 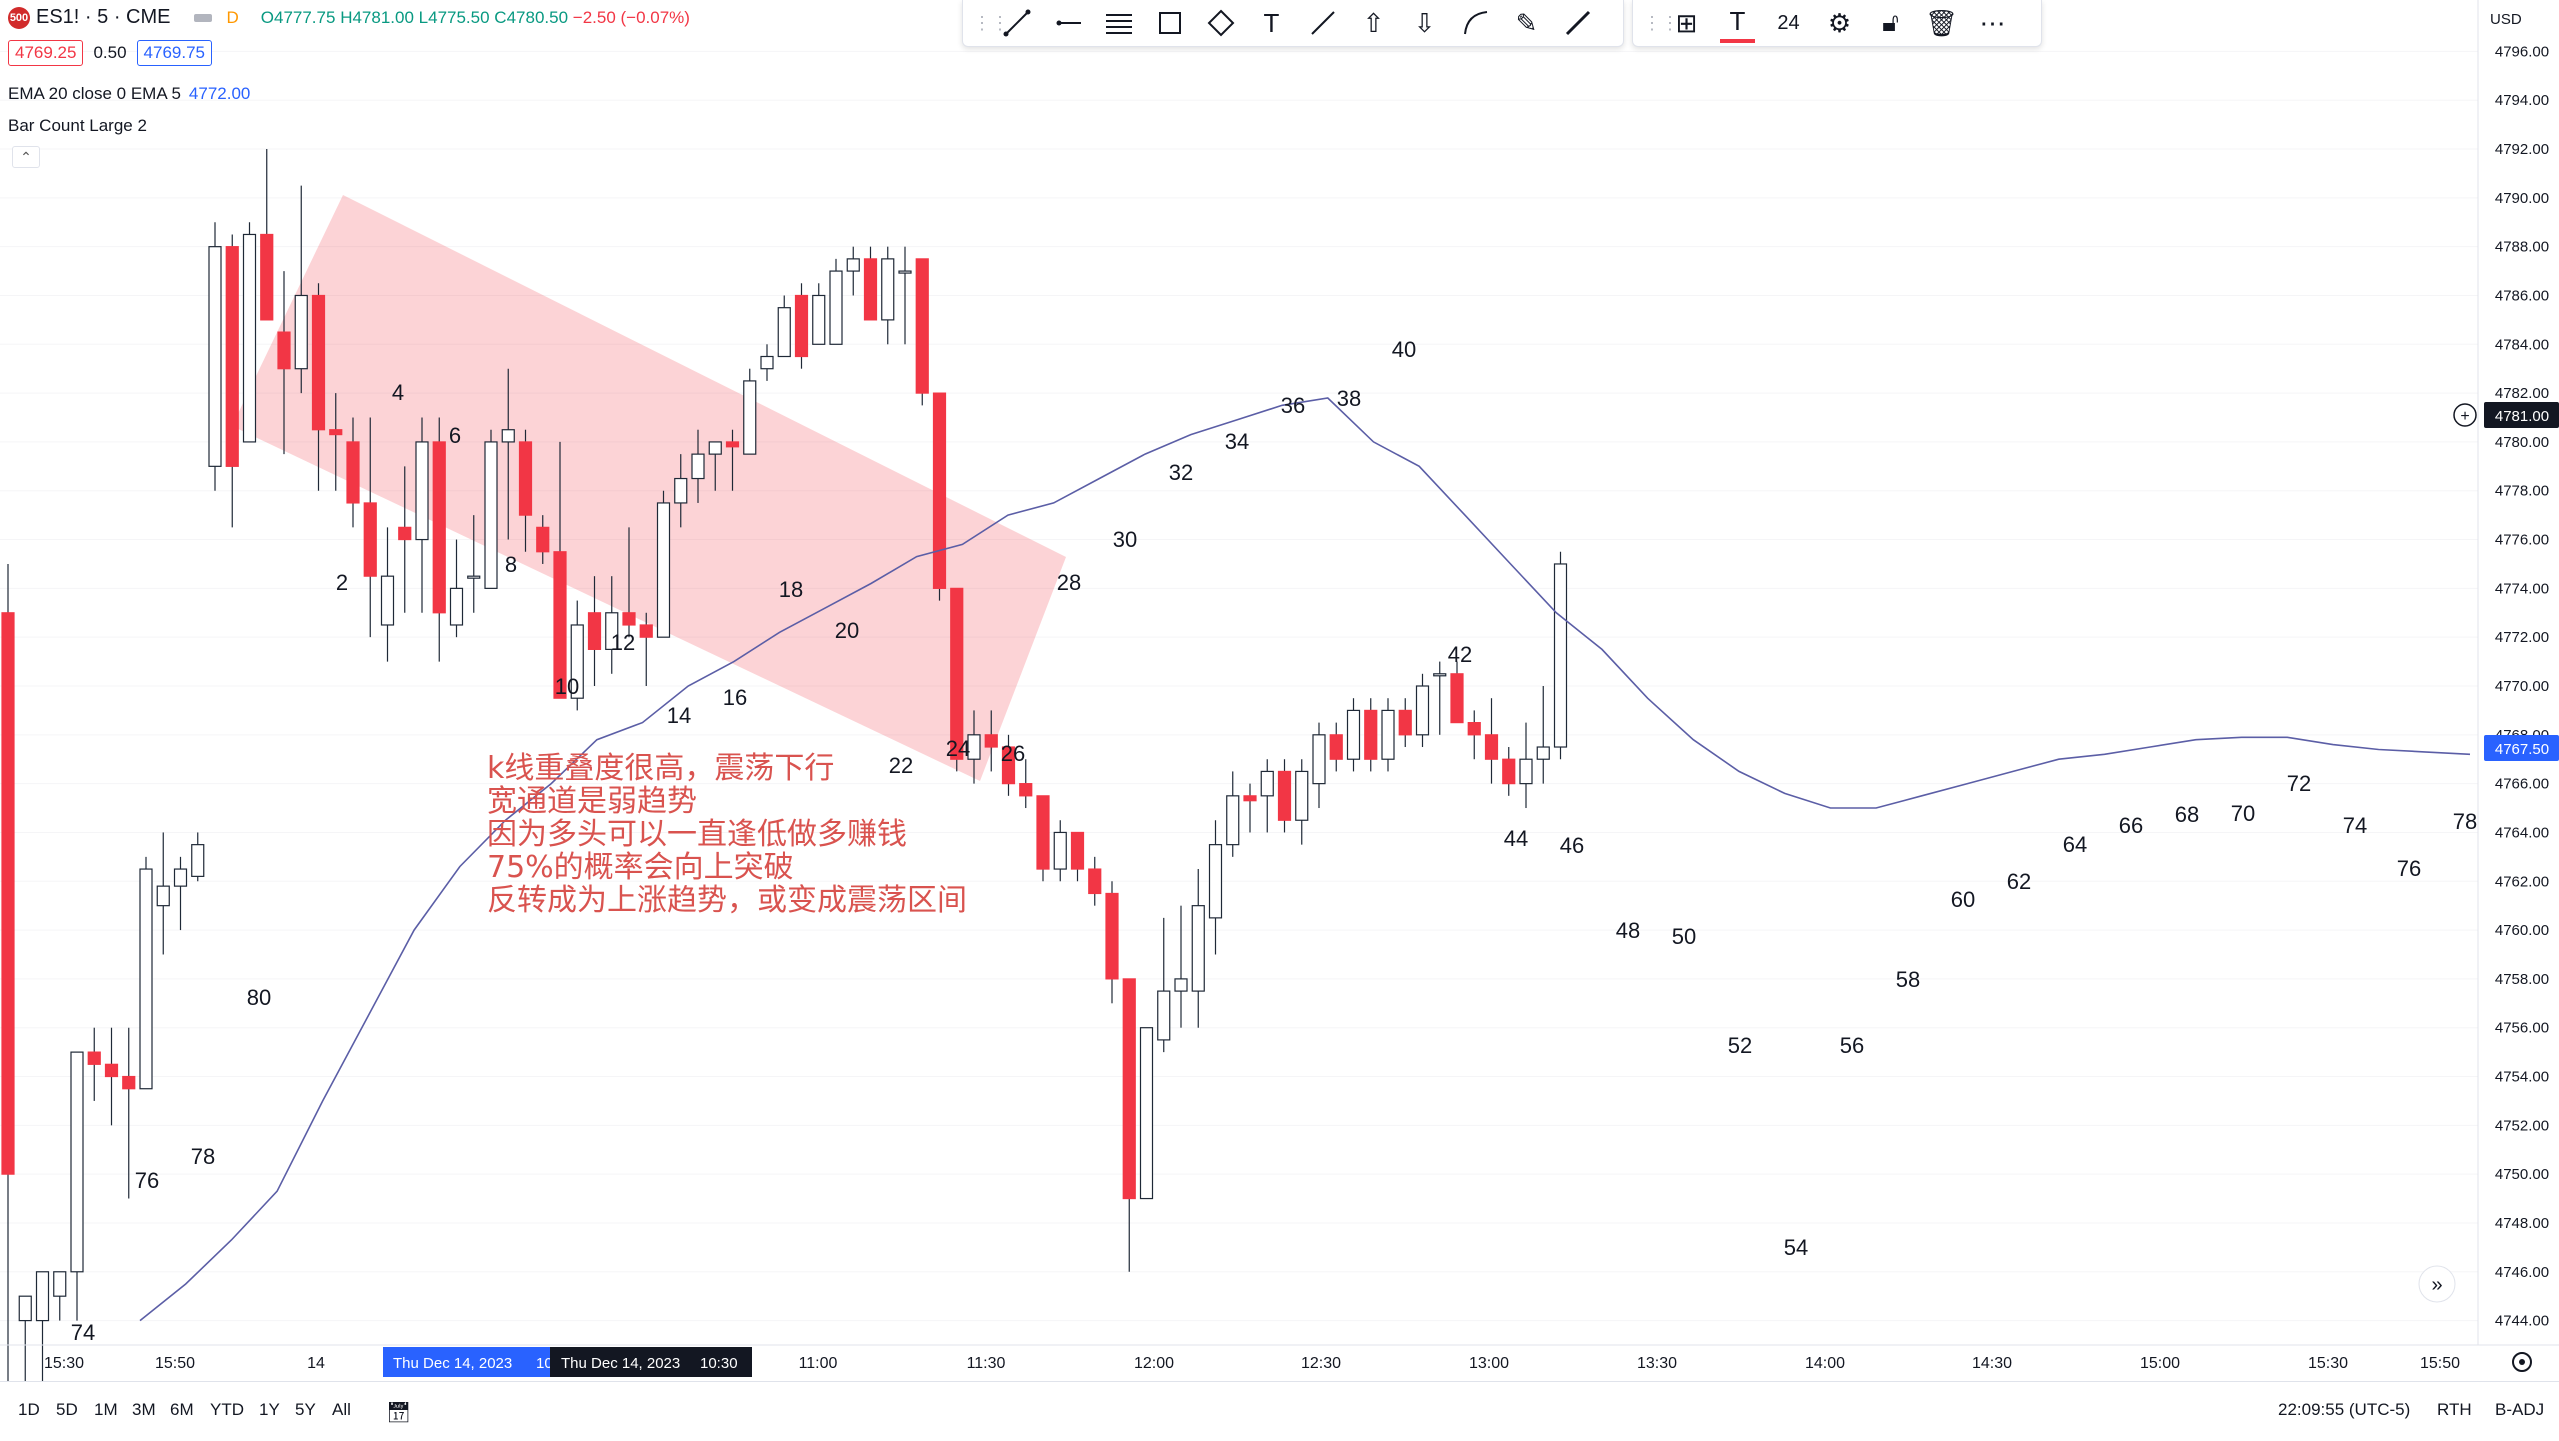 What do you see at coordinates (269, 1409) in the screenshot?
I see `range-1y: 1Y` at bounding box center [269, 1409].